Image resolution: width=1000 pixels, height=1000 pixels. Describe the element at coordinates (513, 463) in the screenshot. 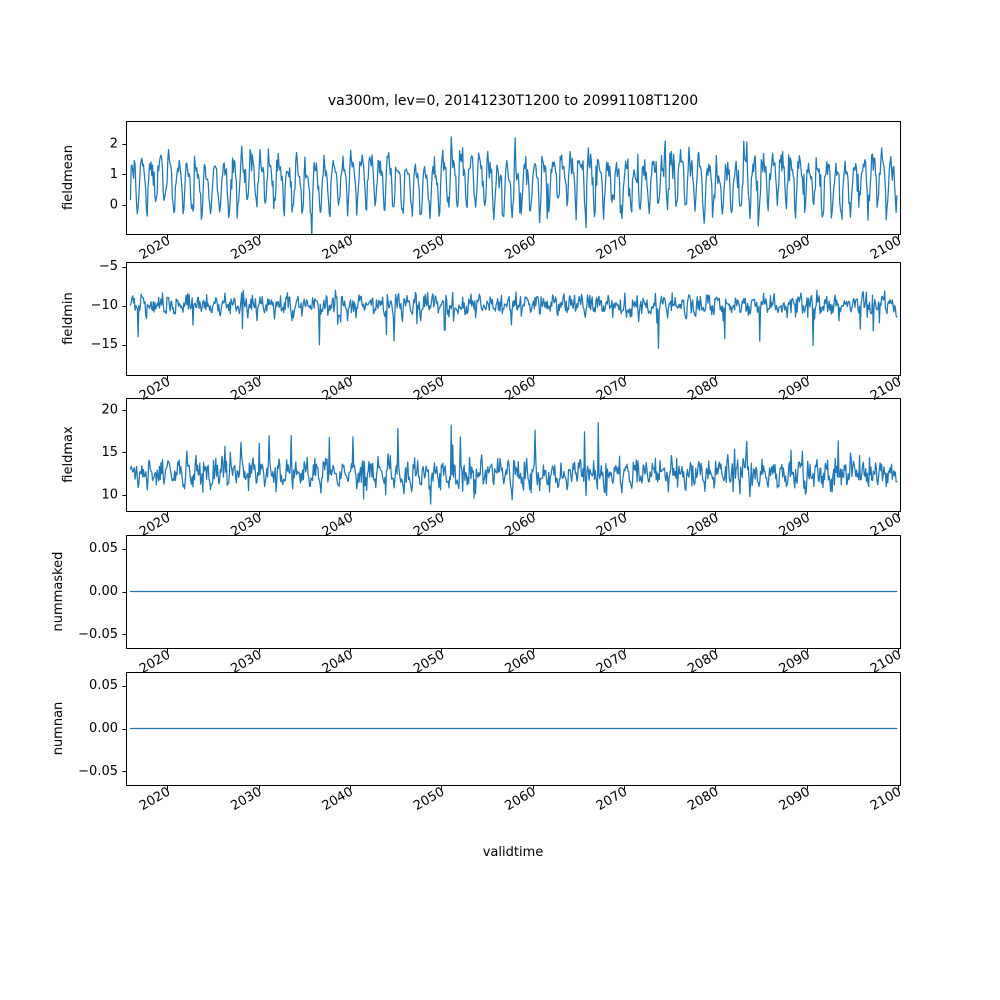

I see `data-line-fieldmax` at that location.